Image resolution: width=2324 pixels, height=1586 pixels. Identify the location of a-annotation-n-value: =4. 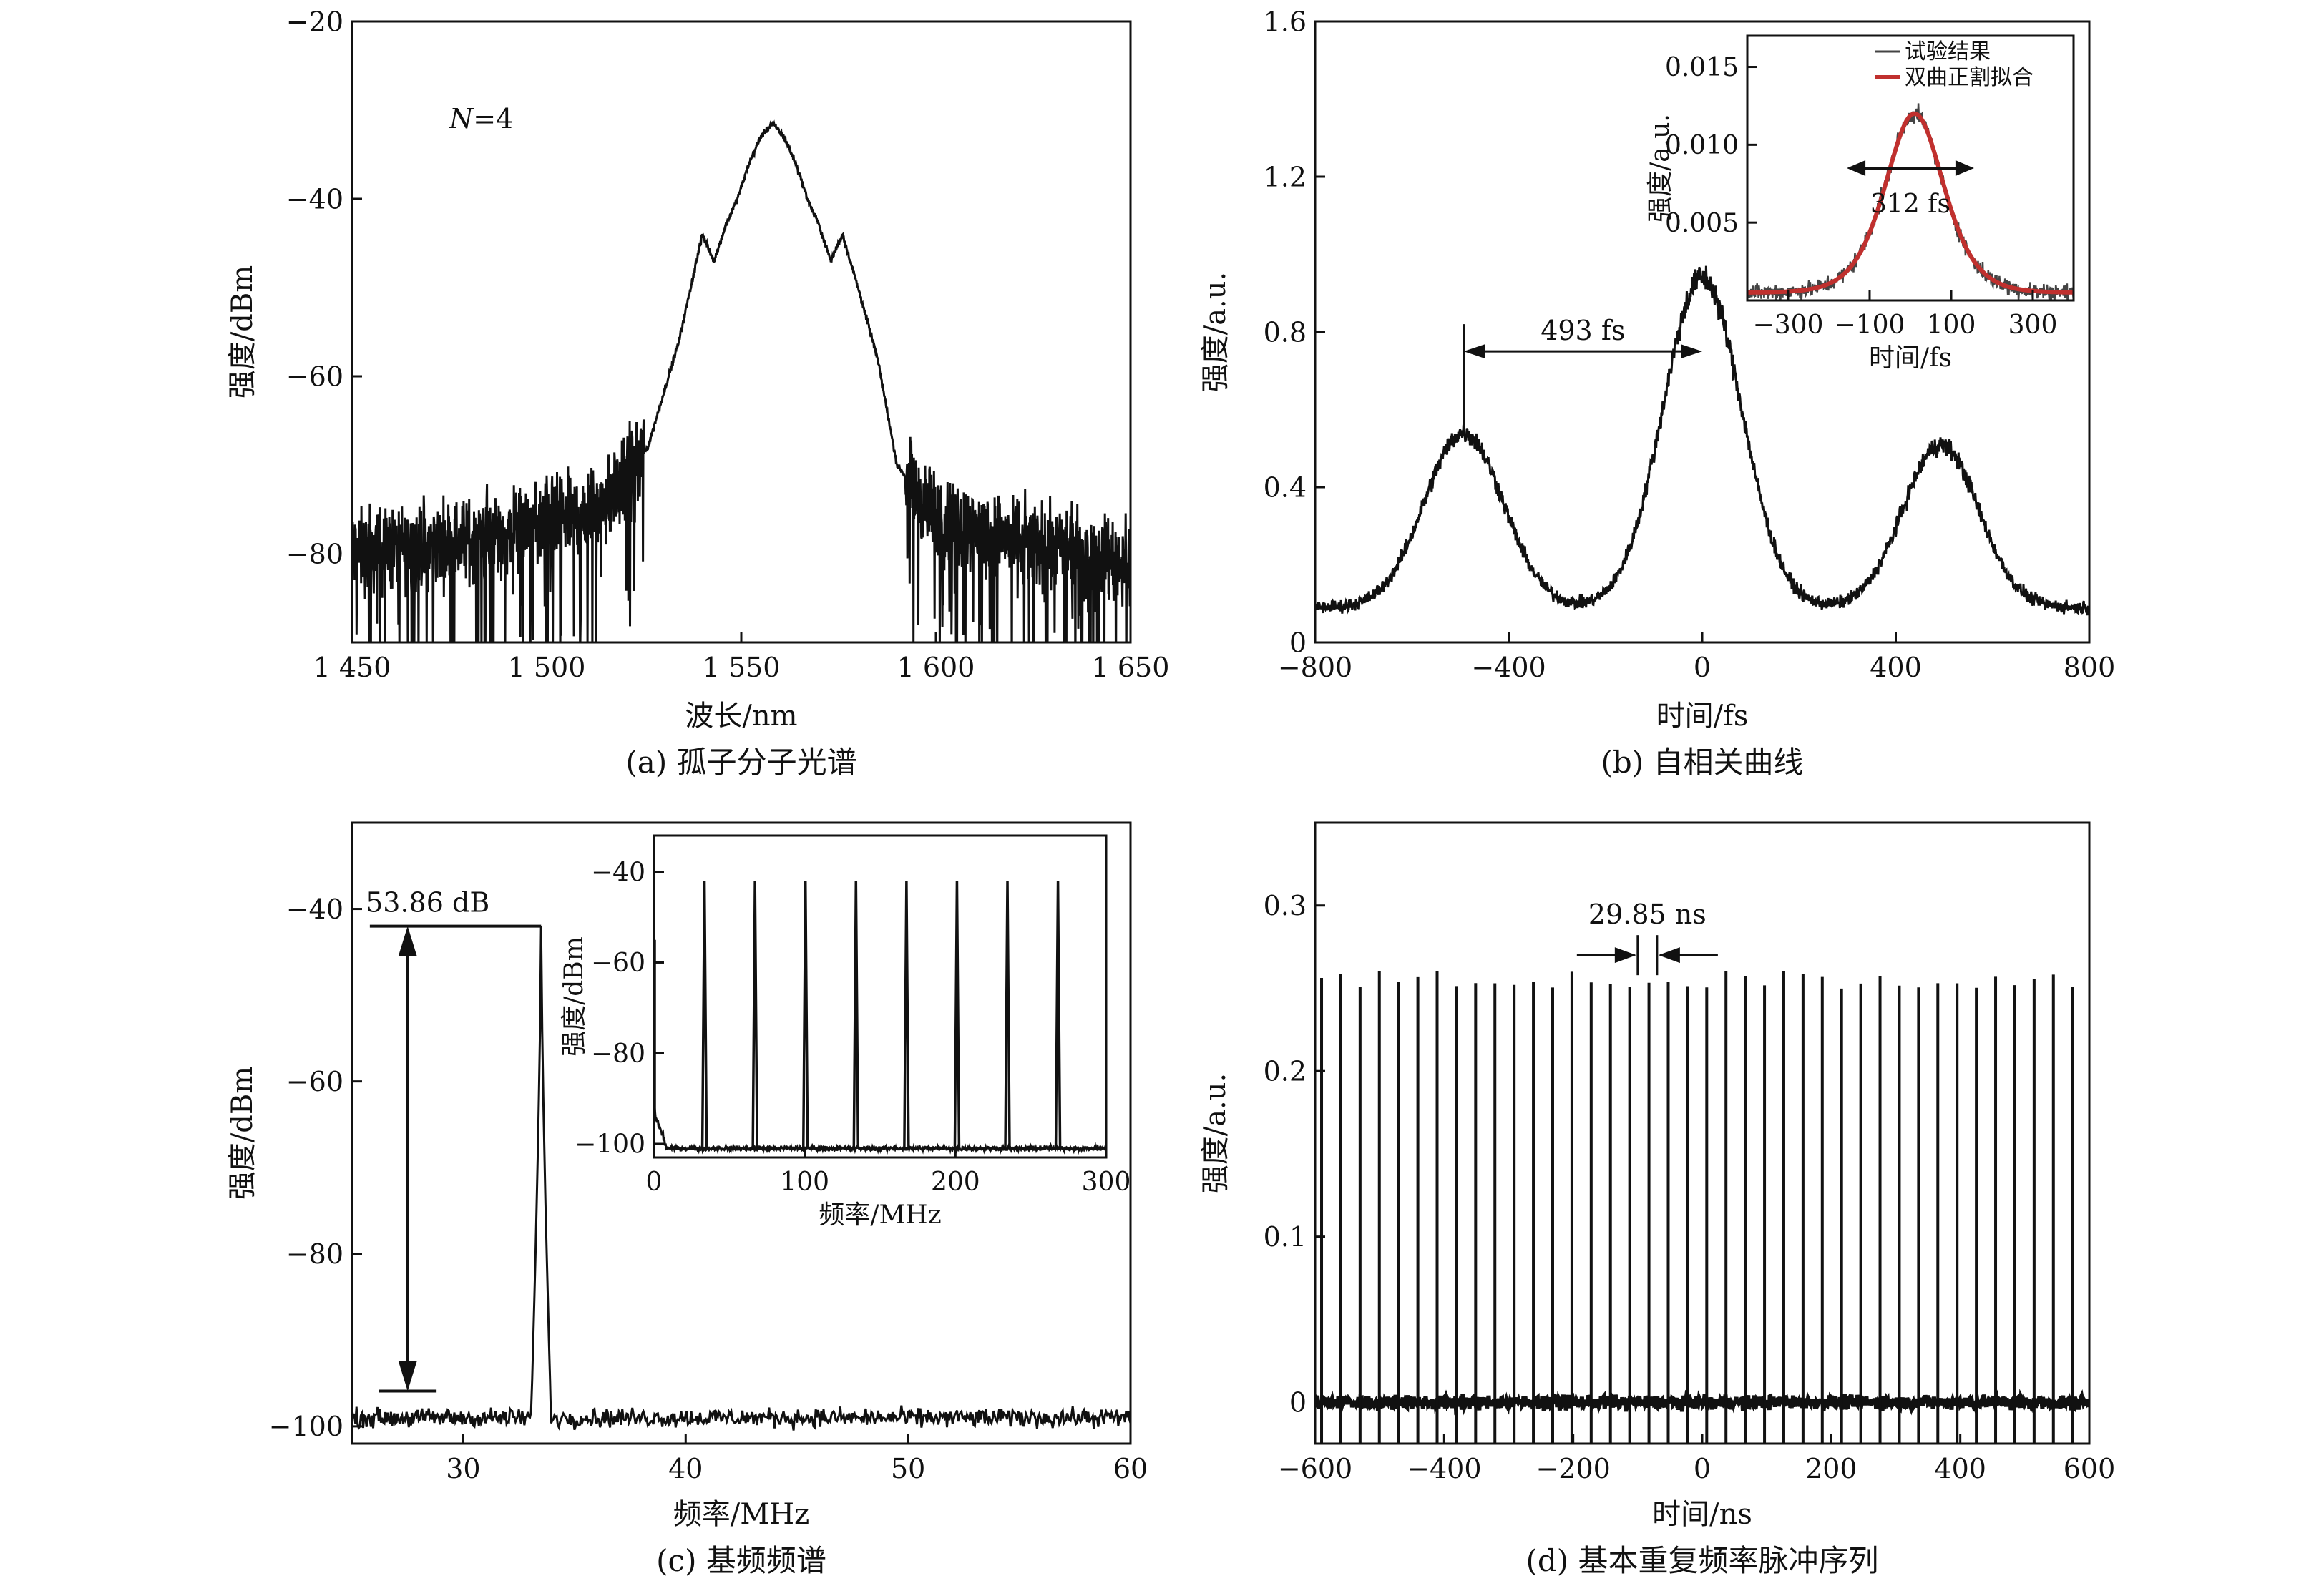
(493, 118).